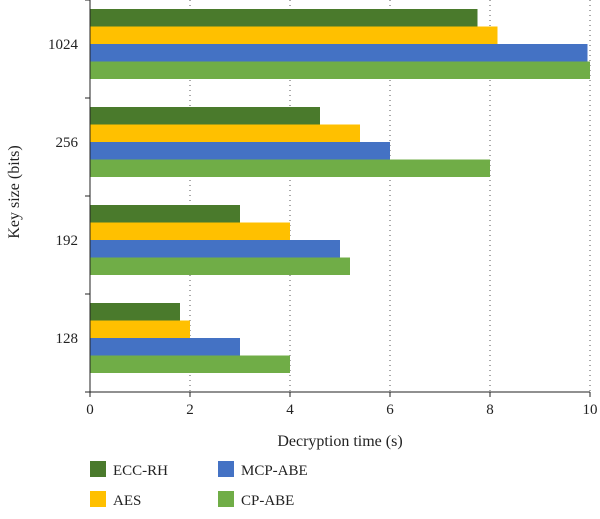 This screenshot has width=600, height=519. What do you see at coordinates (14, 191) in the screenshot?
I see `y-axis-title: Key size (bits)` at bounding box center [14, 191].